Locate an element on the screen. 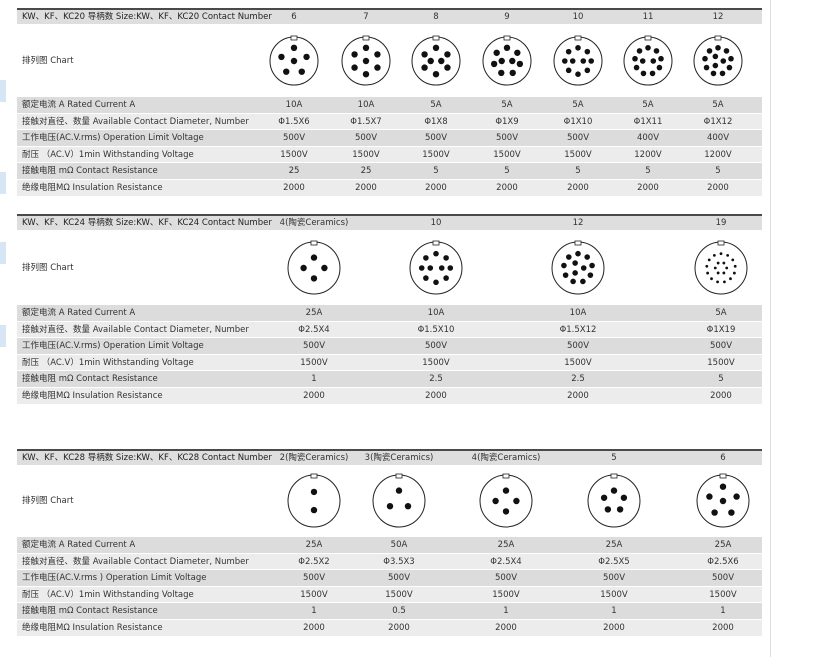 The image size is (820, 657). edge-mark is located at coordinates (3, 183).